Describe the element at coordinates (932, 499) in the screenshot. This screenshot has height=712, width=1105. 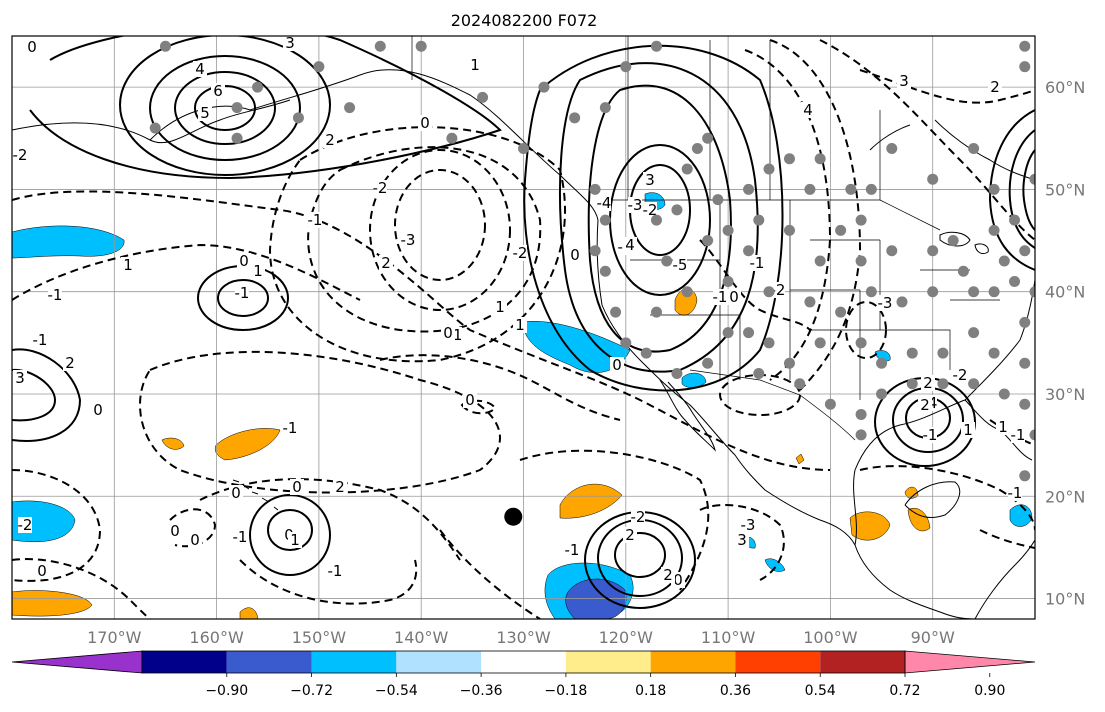
I see `coastline-yucatan` at that location.